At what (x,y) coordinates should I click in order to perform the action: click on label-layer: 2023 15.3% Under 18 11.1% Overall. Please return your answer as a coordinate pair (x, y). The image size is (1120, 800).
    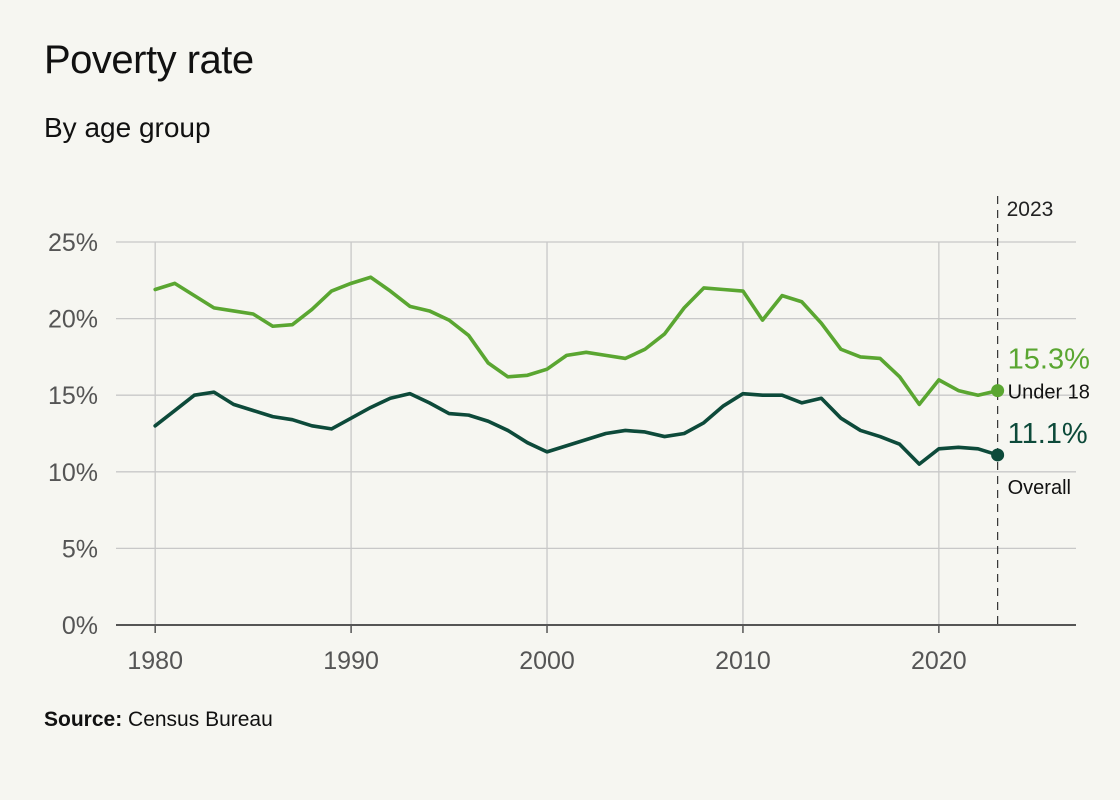
    Looking at the image, I should click on (1048, 348).